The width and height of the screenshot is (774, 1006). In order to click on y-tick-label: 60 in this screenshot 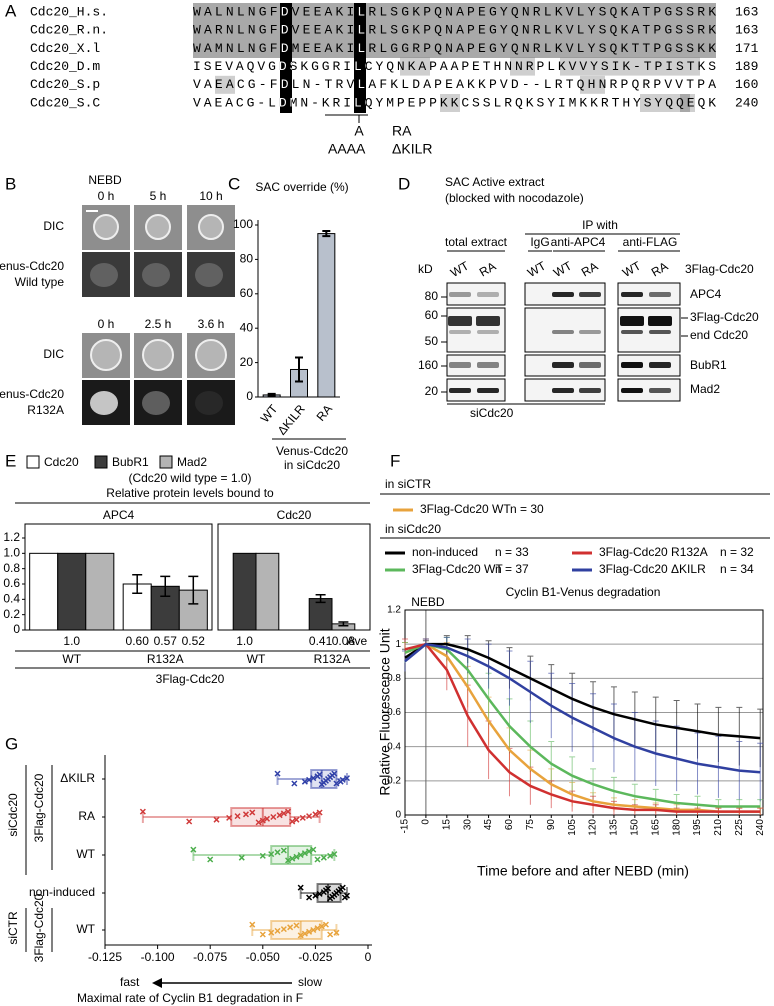, I will do `click(247, 293)`.